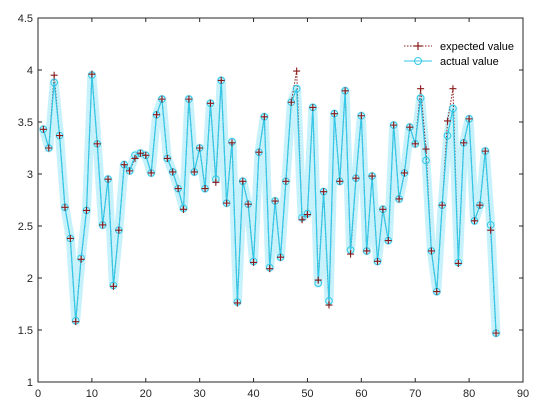 This screenshot has height=414, width=550. What do you see at coordinates (477, 47) in the screenshot?
I see `legend-expected-label: expected value` at bounding box center [477, 47].